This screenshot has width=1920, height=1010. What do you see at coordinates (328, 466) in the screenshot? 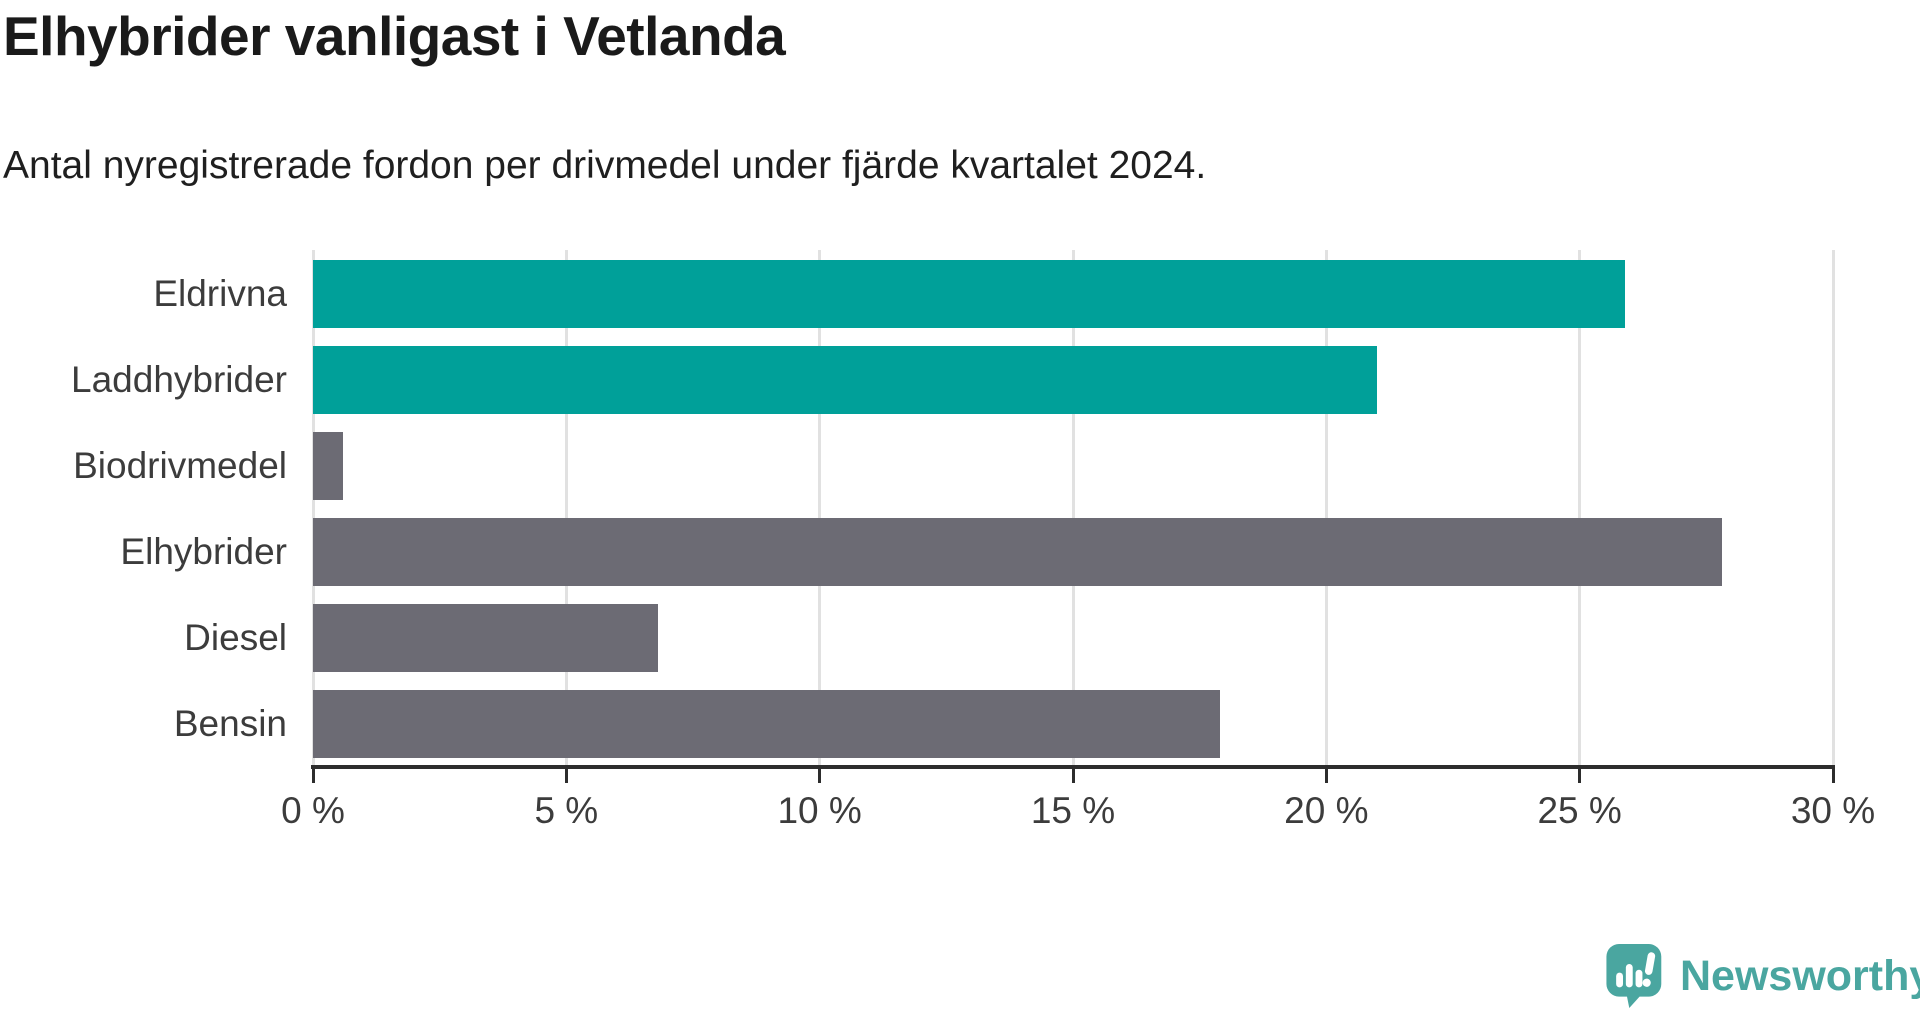
I see `bar-biodrivmedel` at bounding box center [328, 466].